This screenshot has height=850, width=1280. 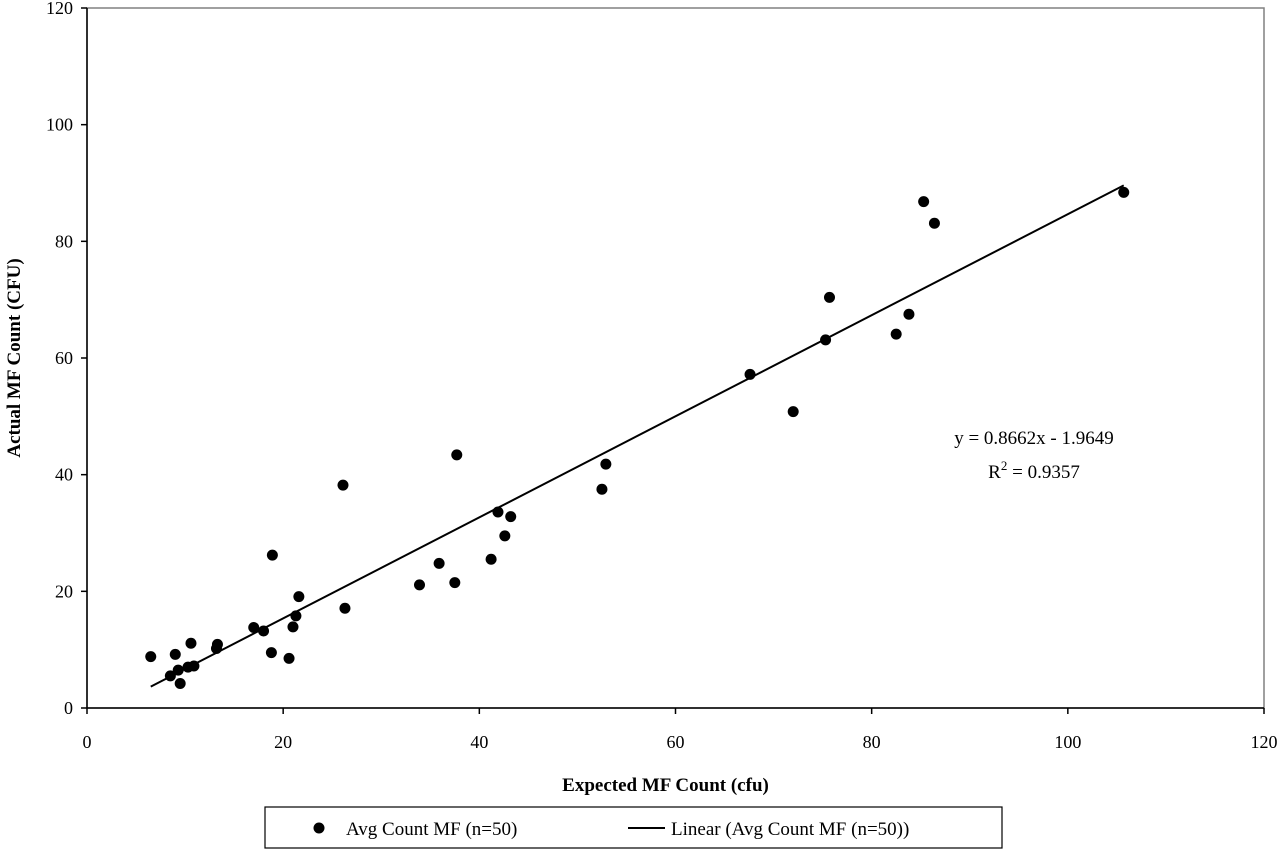 I want to click on x-tick-label: 80, so click(x=872, y=742).